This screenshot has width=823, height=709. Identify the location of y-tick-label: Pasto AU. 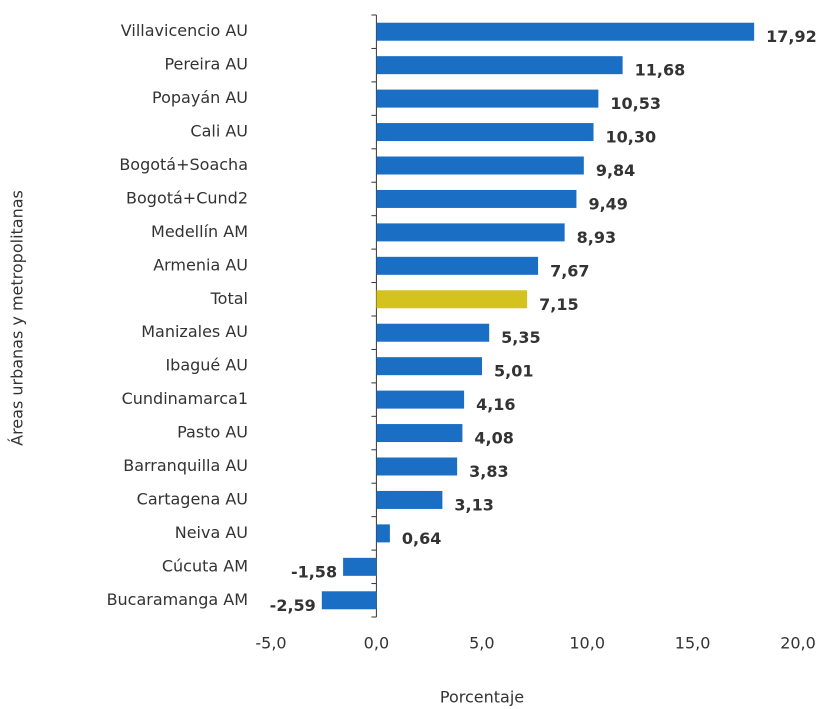
(212, 432).